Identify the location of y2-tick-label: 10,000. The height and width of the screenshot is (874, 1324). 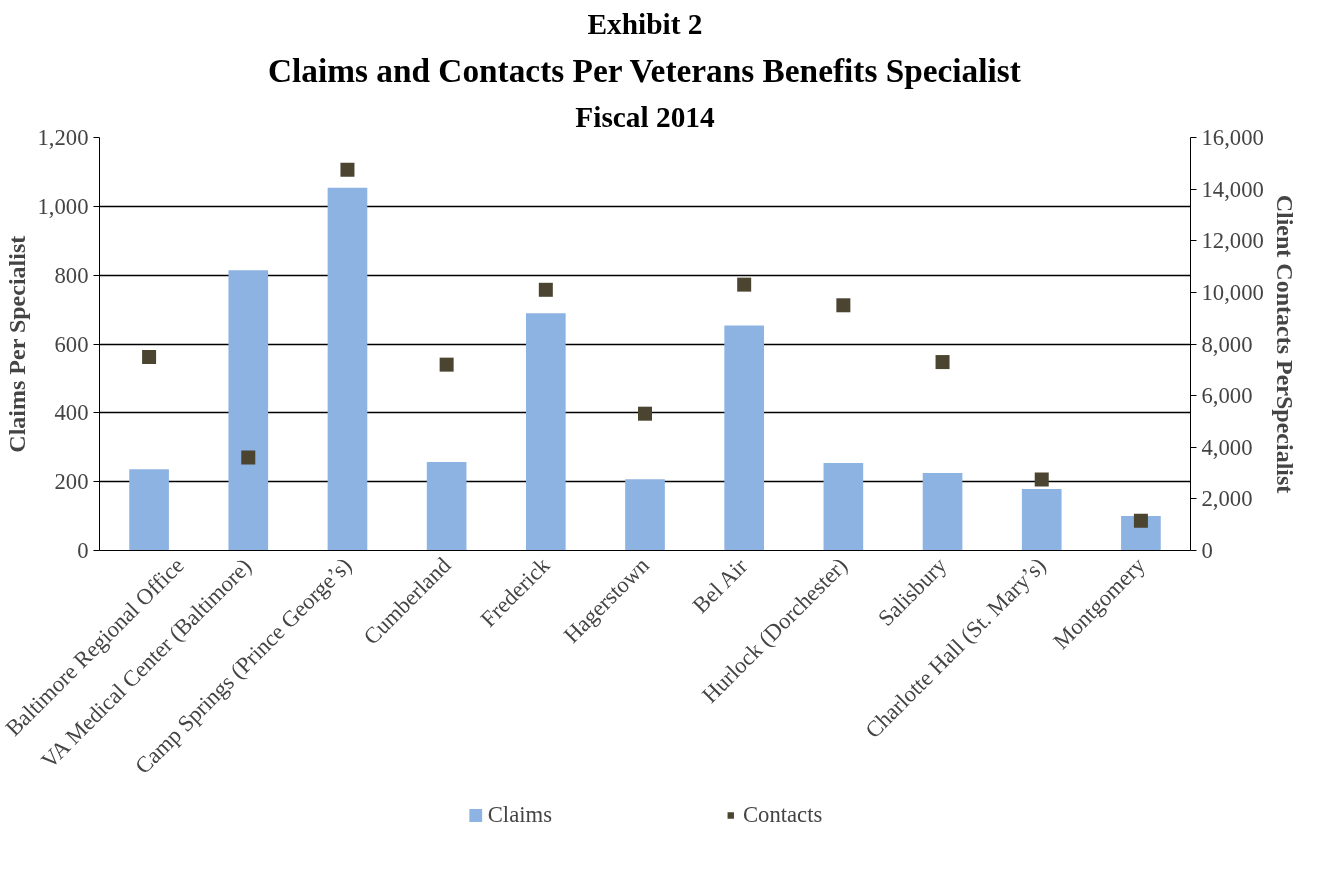
(1232, 292).